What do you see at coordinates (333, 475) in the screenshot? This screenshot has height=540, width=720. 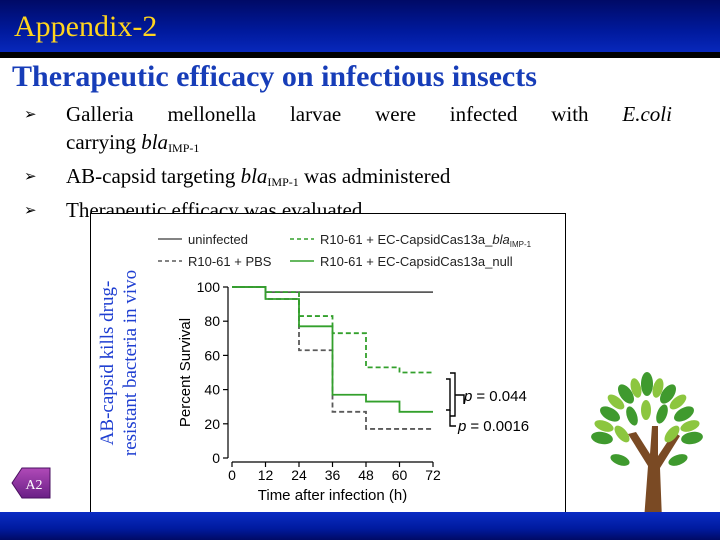 I see `x-tick-label: 36` at bounding box center [333, 475].